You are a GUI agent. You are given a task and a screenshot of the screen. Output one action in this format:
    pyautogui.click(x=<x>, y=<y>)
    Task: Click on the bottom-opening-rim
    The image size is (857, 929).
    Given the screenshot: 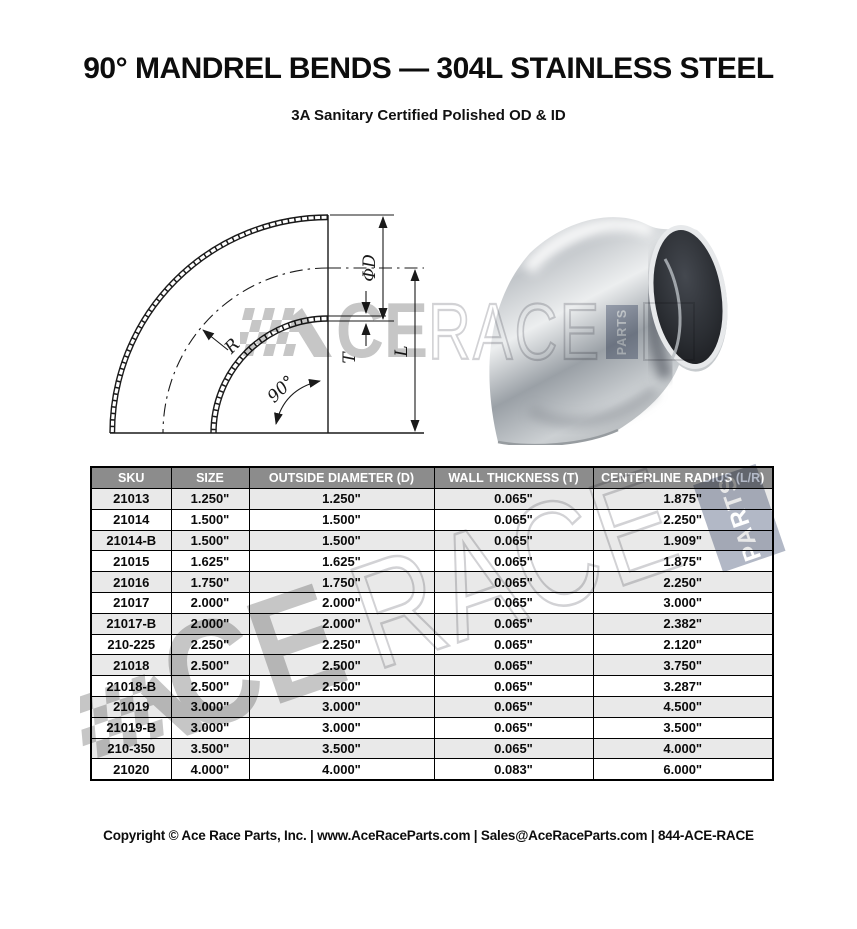 What is the action you would take?
    pyautogui.click(x=558, y=436)
    